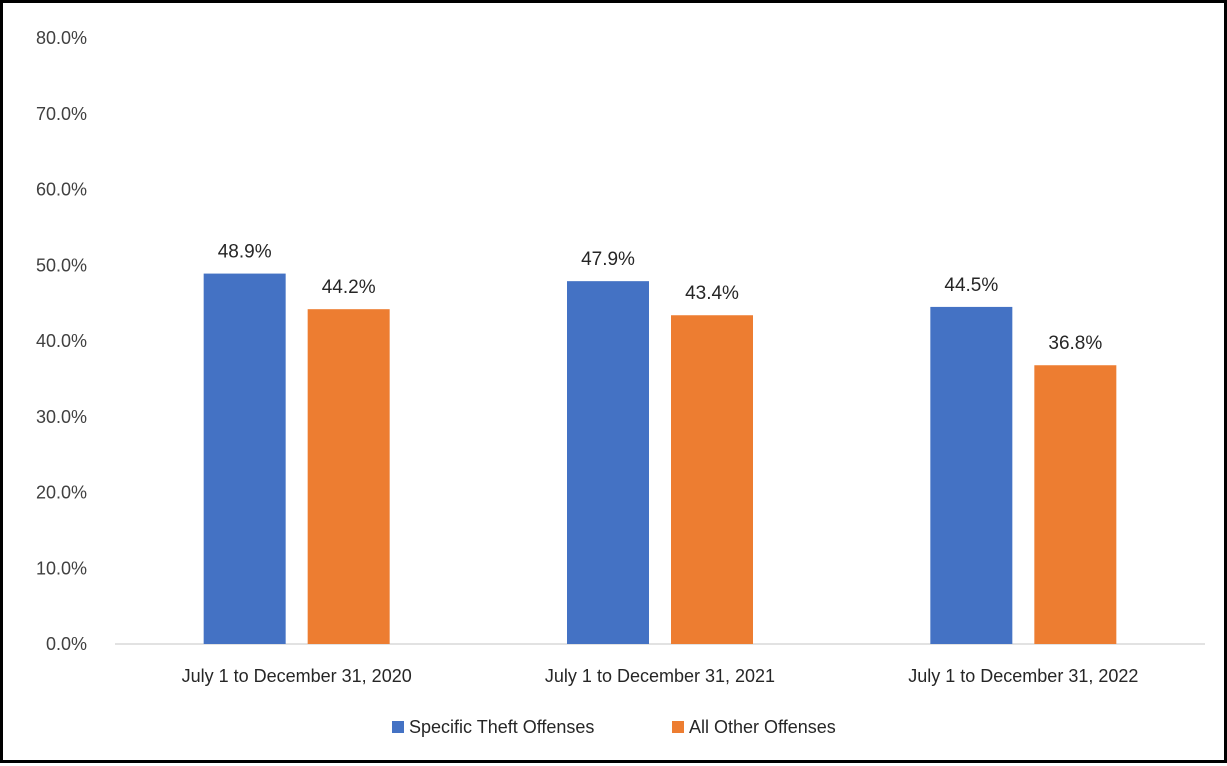 This screenshot has height=766, width=1227. I want to click on legend-item-specific-theft: Specific Theft Offenses, so click(493, 727).